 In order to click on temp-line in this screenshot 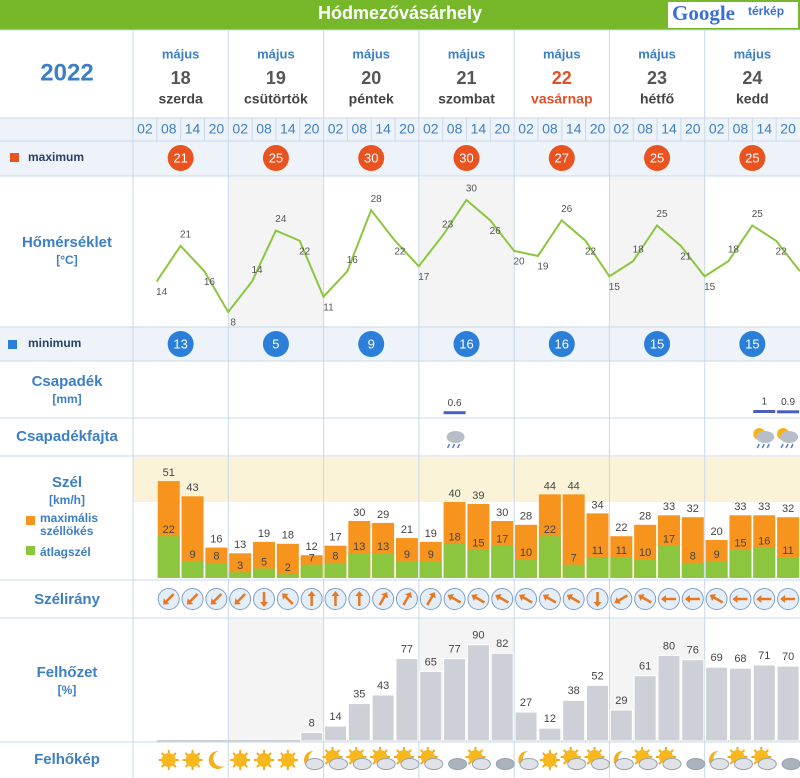, I will do `click(477, 256)`.